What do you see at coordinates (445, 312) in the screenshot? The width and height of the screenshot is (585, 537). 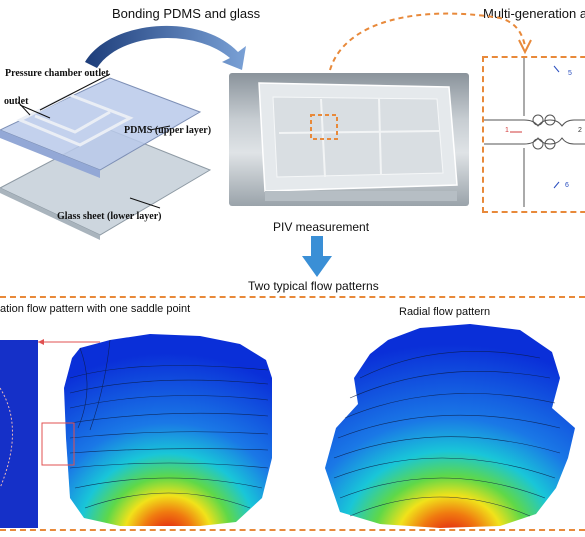 I see `right-pattern-title: Radial flow pattern` at bounding box center [445, 312].